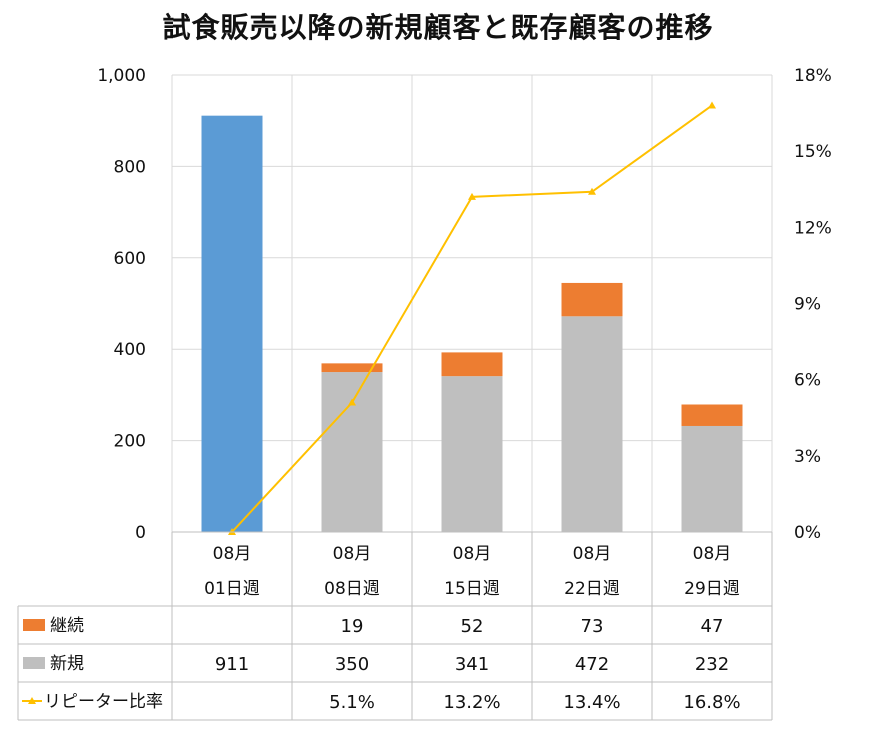 Image resolution: width=876 pixels, height=732 pixels. I want to click on category-label-week: 22日週, so click(592, 589).